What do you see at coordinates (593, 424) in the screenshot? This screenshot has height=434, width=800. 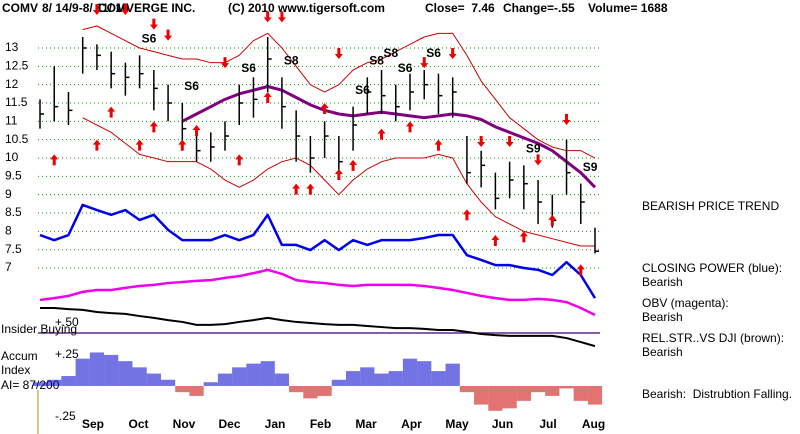 I see `x-tick-label: Aug` at bounding box center [593, 424].